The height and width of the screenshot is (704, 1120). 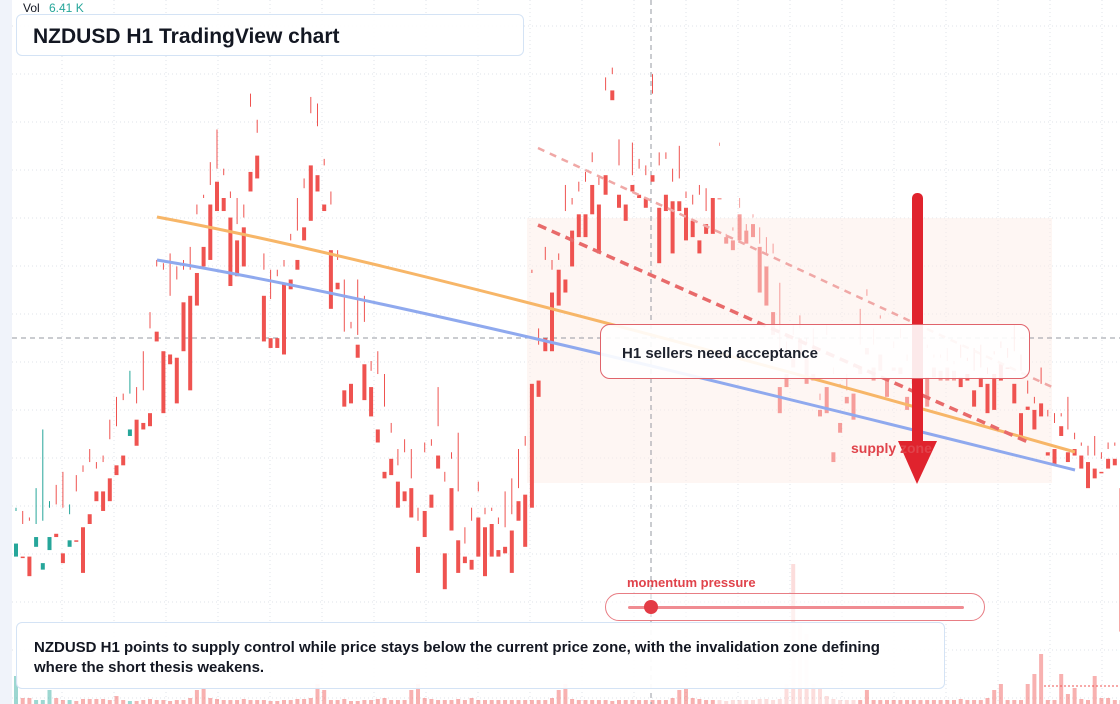 What do you see at coordinates (815, 351) in the screenshot?
I see `callout-card: H1 sellers need acceptance` at bounding box center [815, 351].